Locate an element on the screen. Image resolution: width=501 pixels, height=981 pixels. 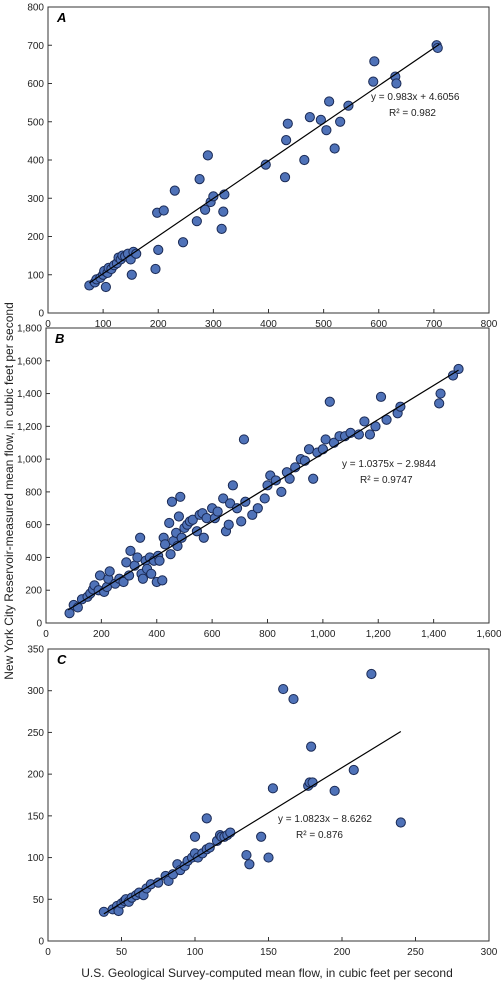
y-tick-label: 50 is located at coordinates (39, 900).